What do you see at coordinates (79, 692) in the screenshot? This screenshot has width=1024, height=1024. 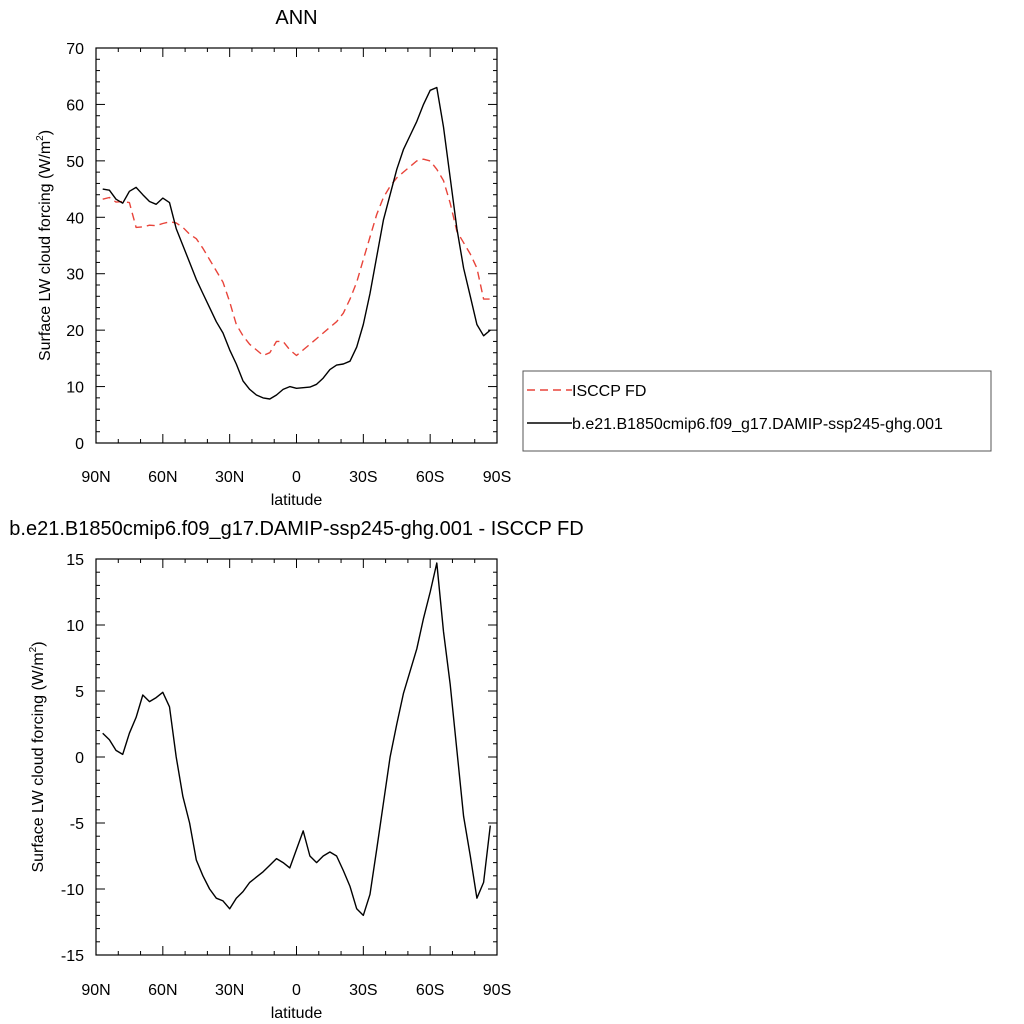 I see `y-tick-label: 5` at bounding box center [79, 692].